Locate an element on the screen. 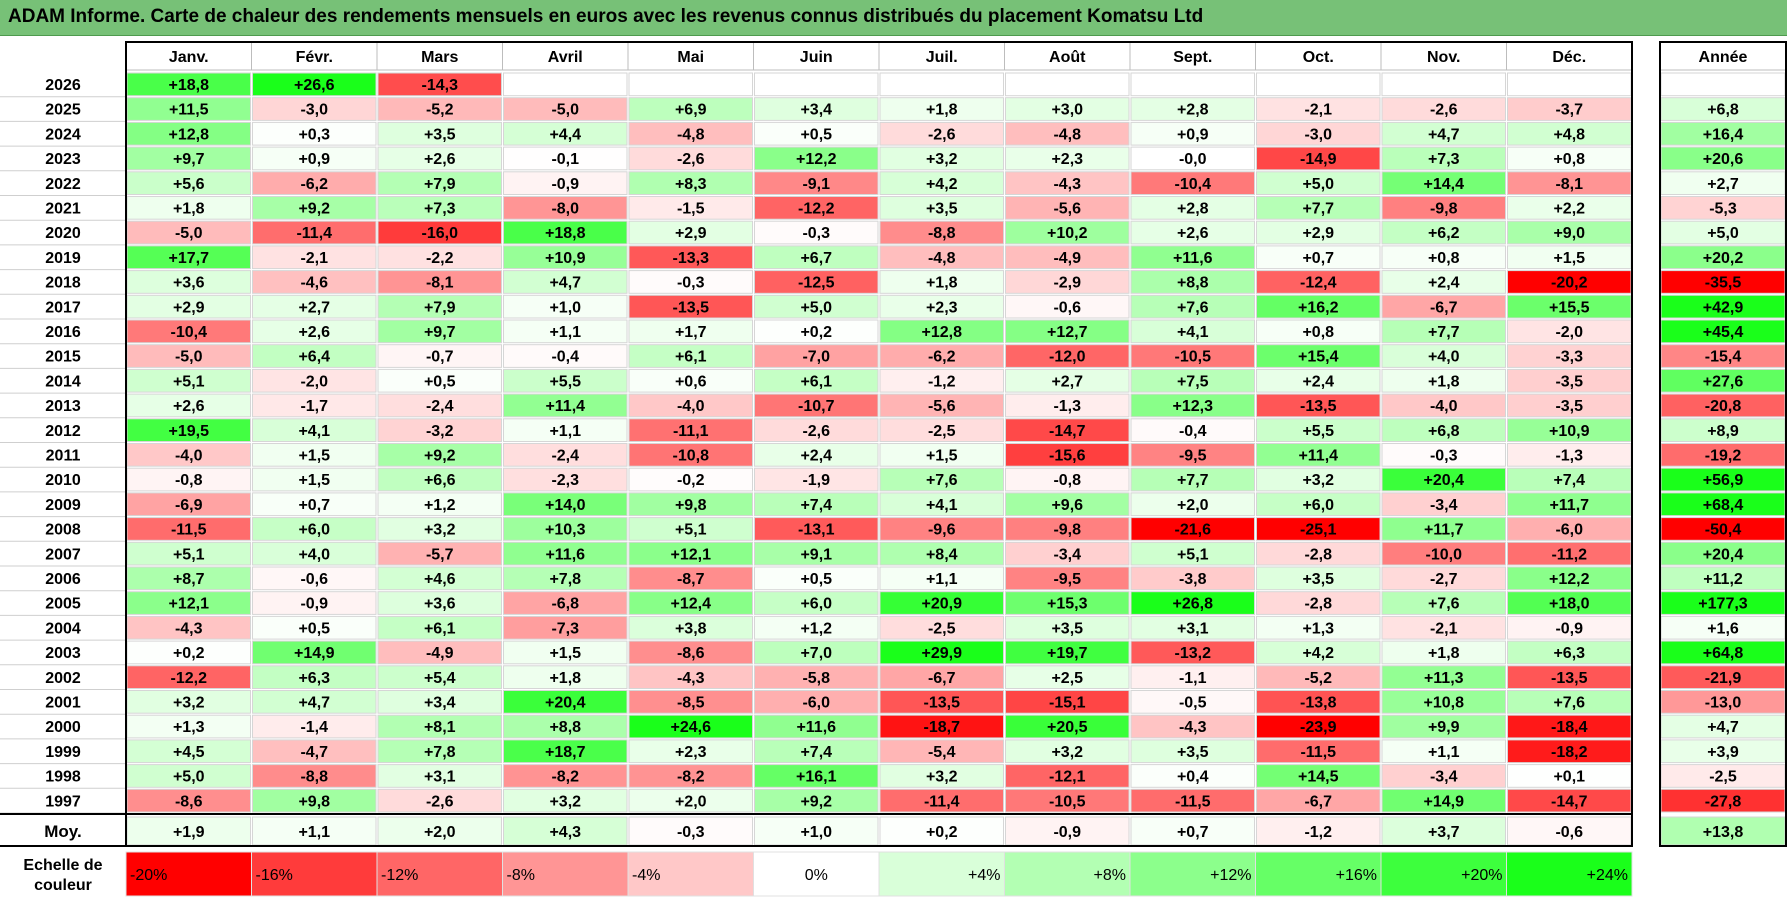 This screenshot has width=1787, height=912. heatmap-cell-value: +2,3 is located at coordinates (1067, 159).